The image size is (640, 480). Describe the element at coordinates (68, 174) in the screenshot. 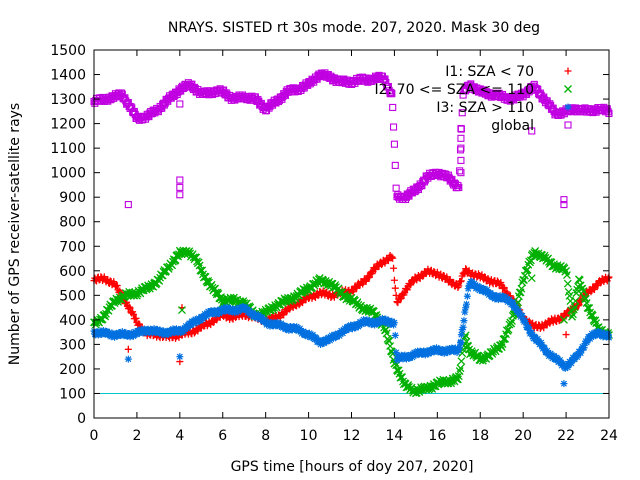

I see `y-tick-label: 1000` at that location.